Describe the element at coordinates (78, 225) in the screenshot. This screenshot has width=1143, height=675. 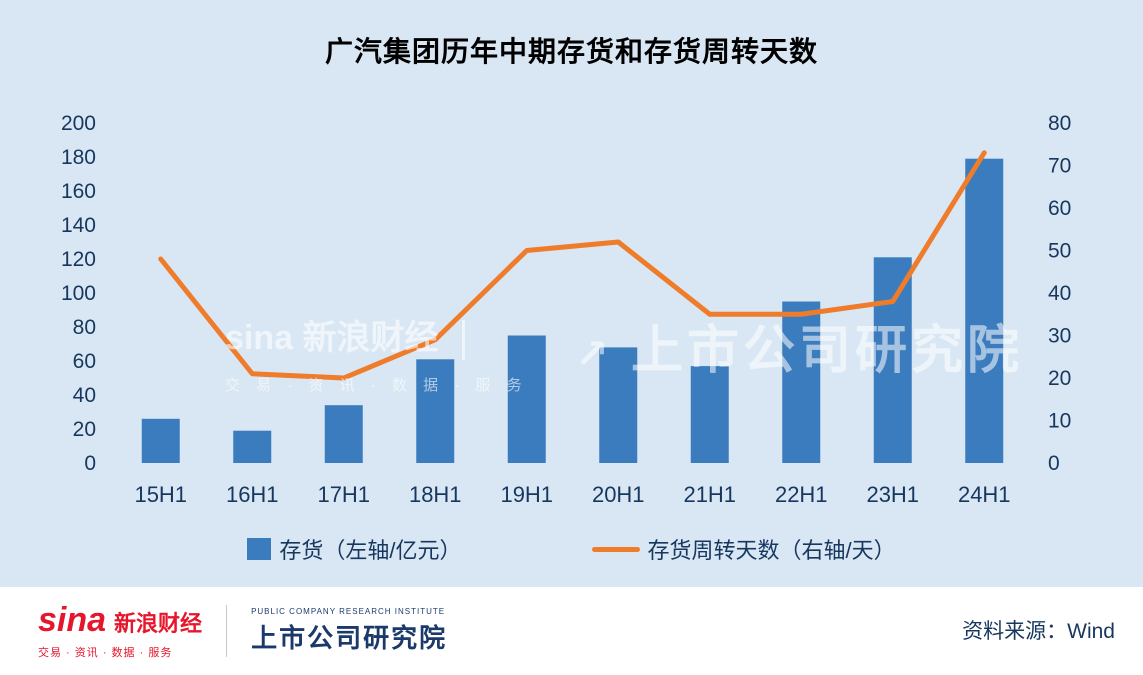
I see `axis-tick-label: 140` at that location.